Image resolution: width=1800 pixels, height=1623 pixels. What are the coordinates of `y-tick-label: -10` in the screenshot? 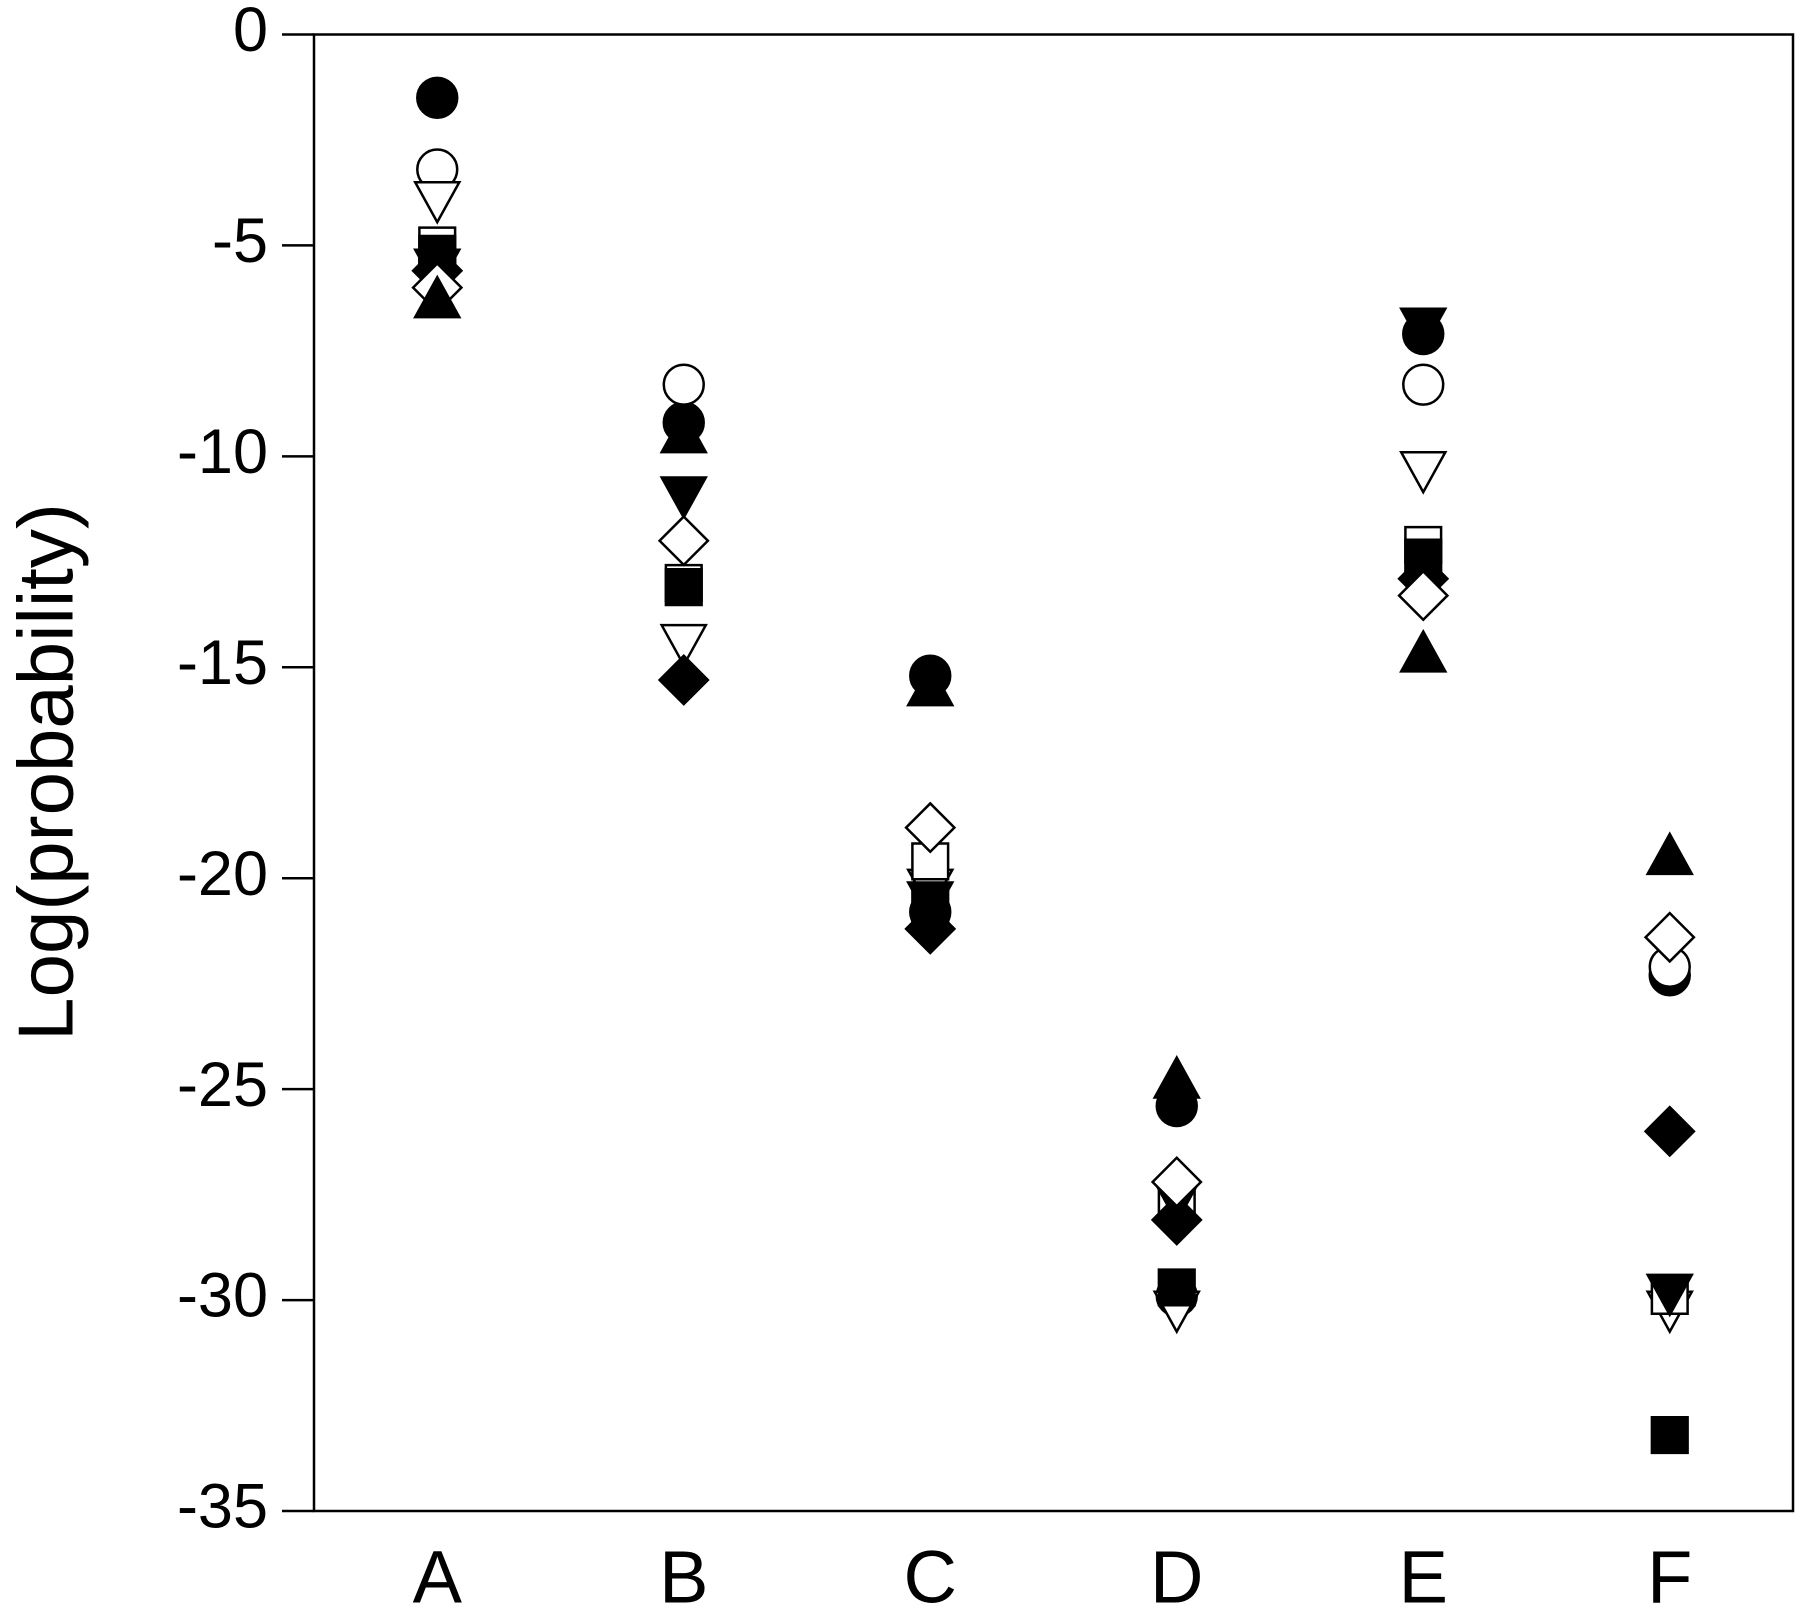 It's located at (222, 452).